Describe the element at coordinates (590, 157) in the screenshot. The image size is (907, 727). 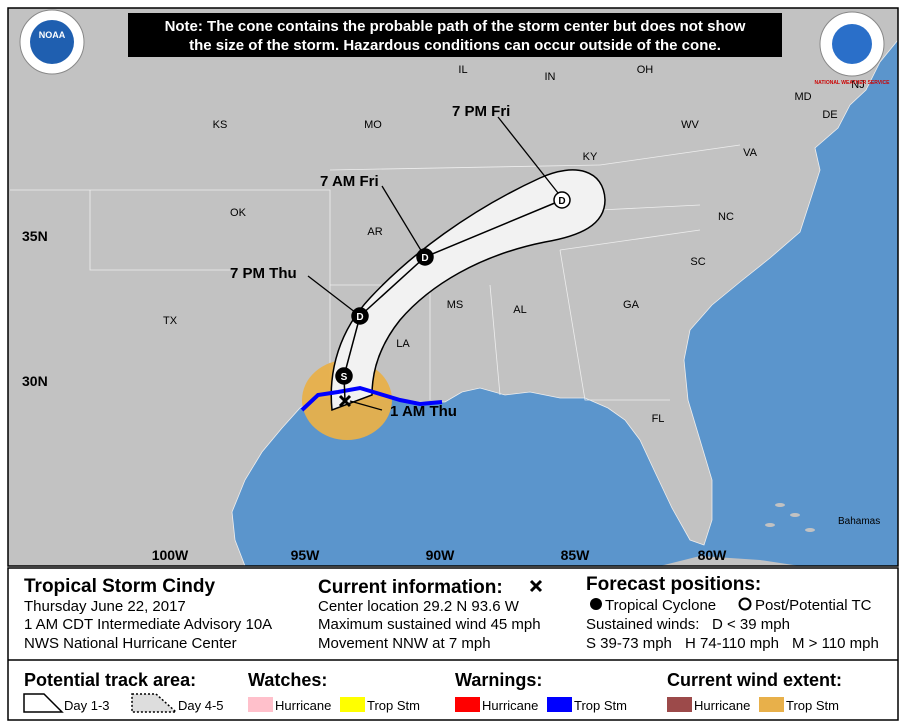
I see `state-label: KY` at that location.